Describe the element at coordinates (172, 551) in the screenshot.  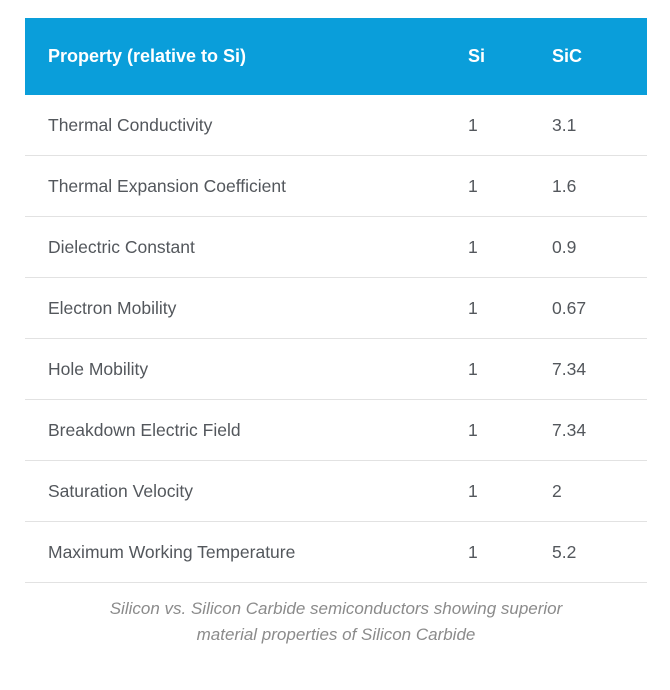
I see `property-cell: Maximum Working Temperature` at that location.